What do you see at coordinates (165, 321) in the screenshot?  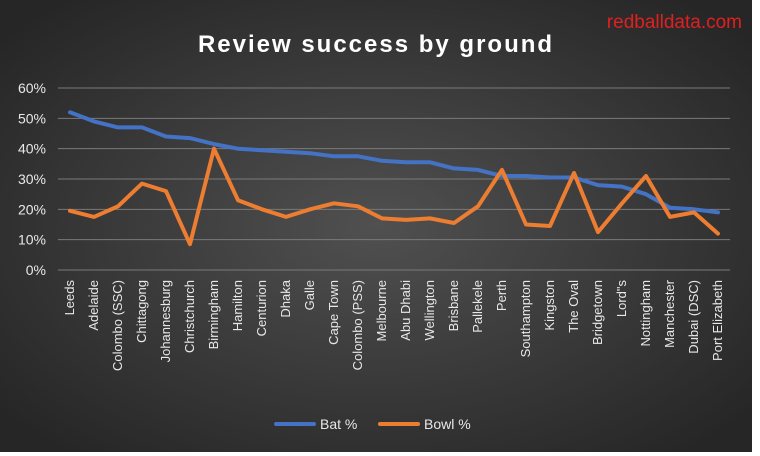 I see `x-tick-label: Johannesburg` at bounding box center [165, 321].